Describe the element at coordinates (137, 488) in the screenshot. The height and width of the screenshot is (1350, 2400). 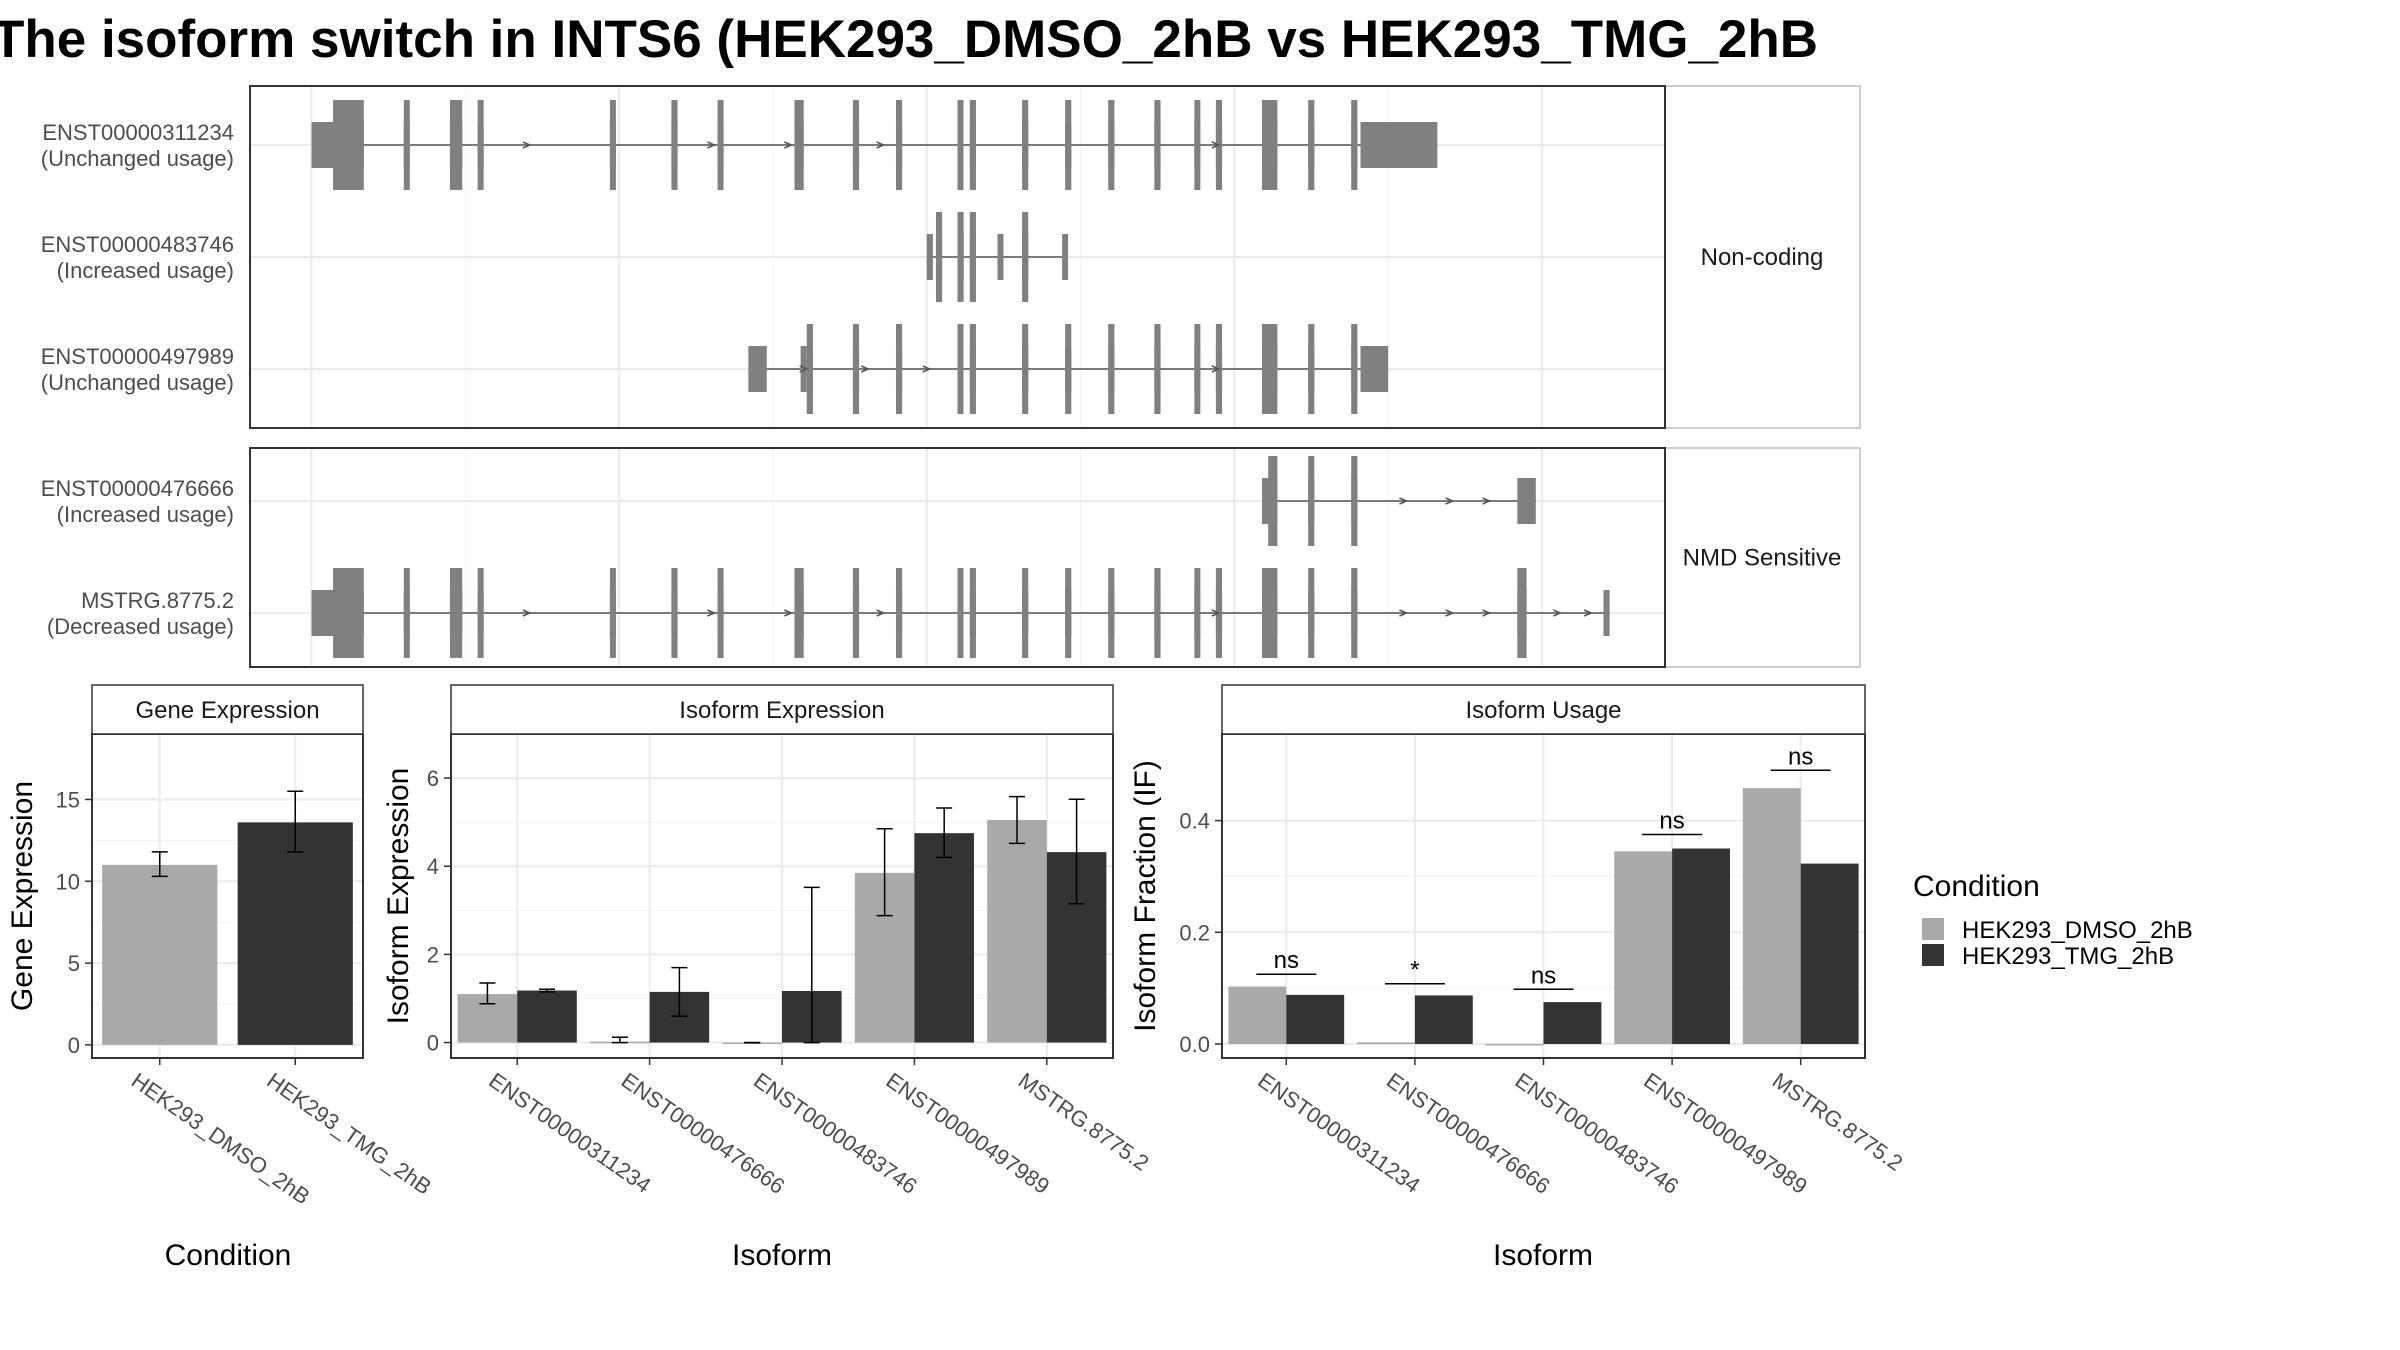
I see `transcript-id-label: ENST00000476666` at that location.